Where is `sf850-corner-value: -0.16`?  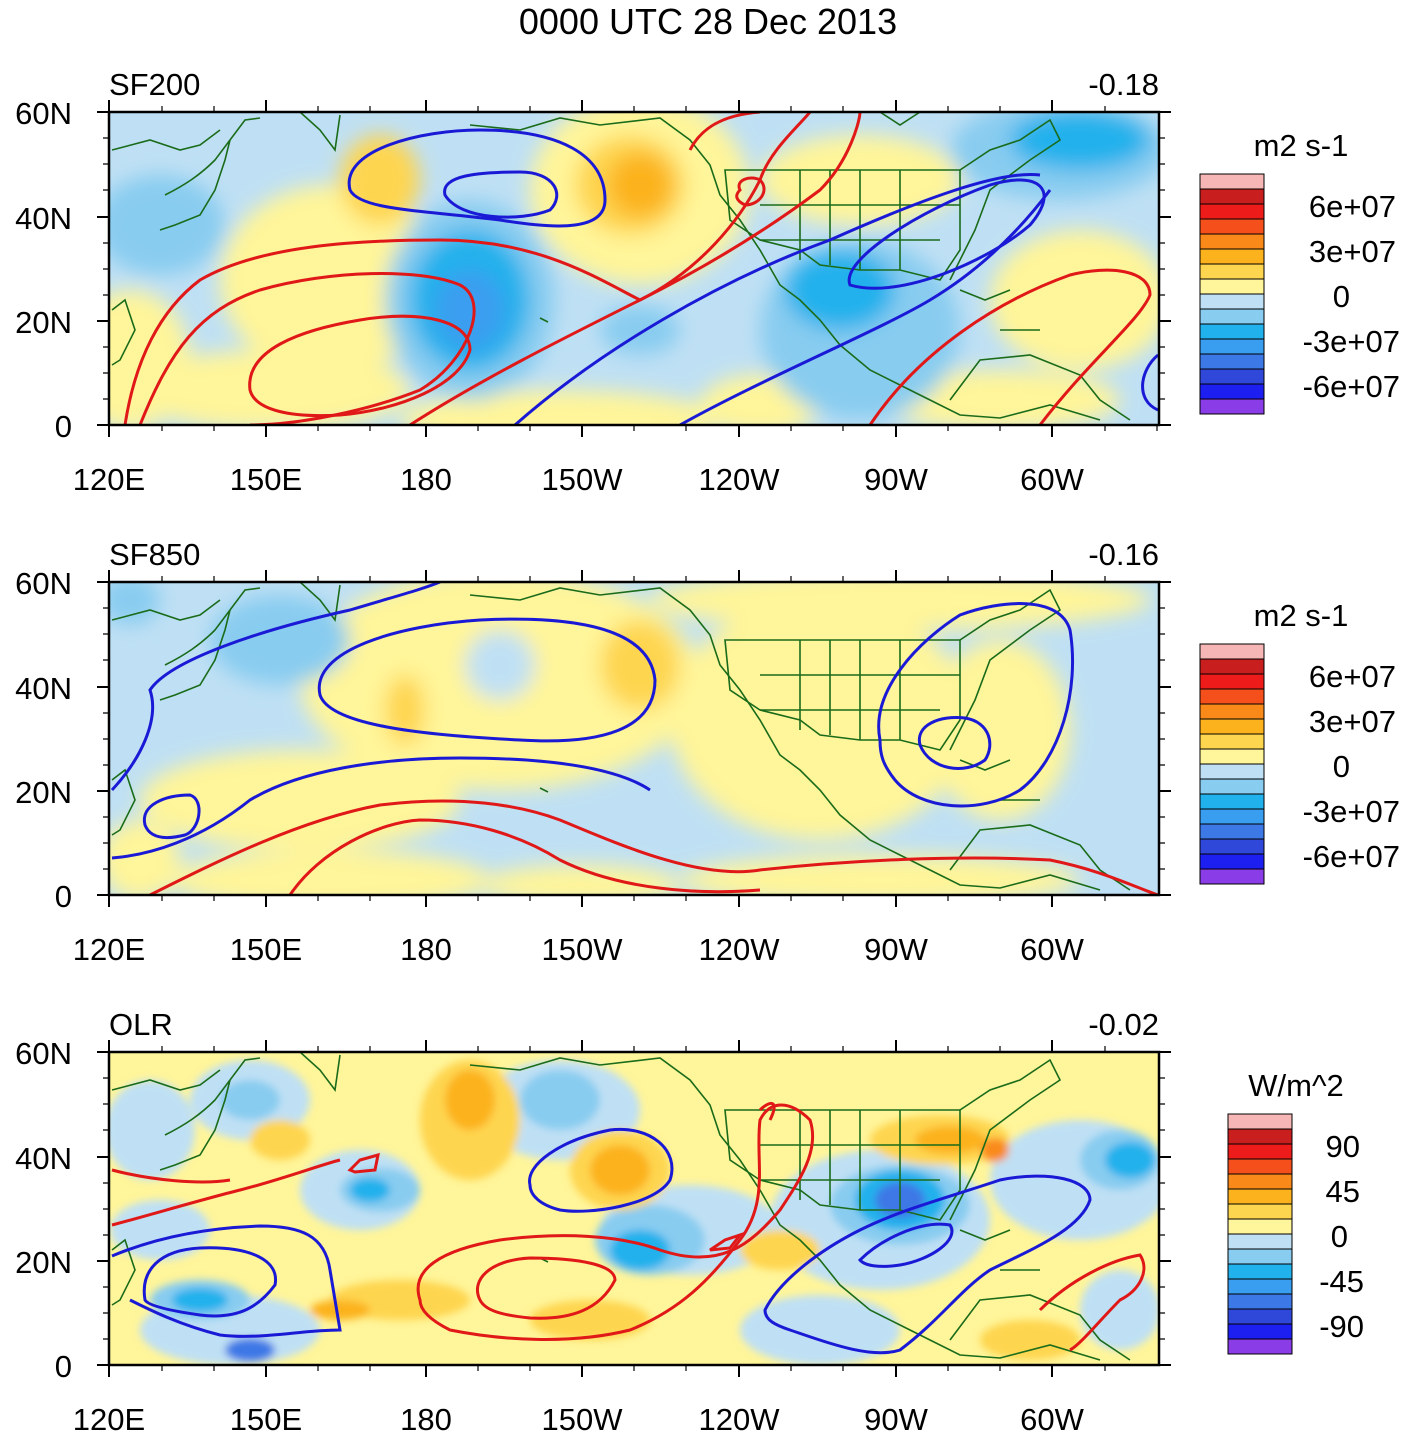
sf850-corner-value: -0.16 is located at coordinates (1123, 554).